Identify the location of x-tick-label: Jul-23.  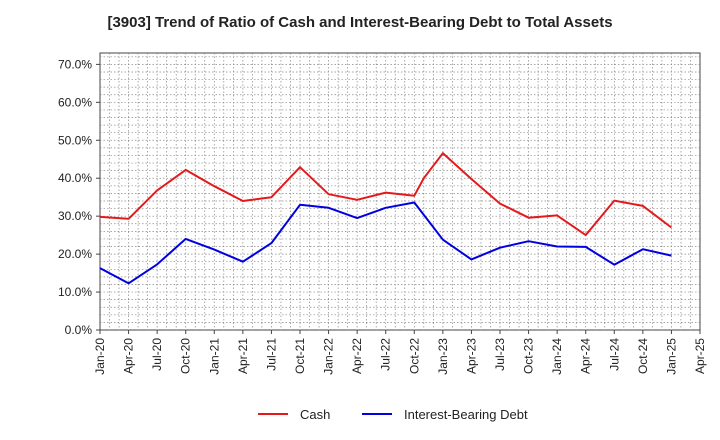
(500, 354).